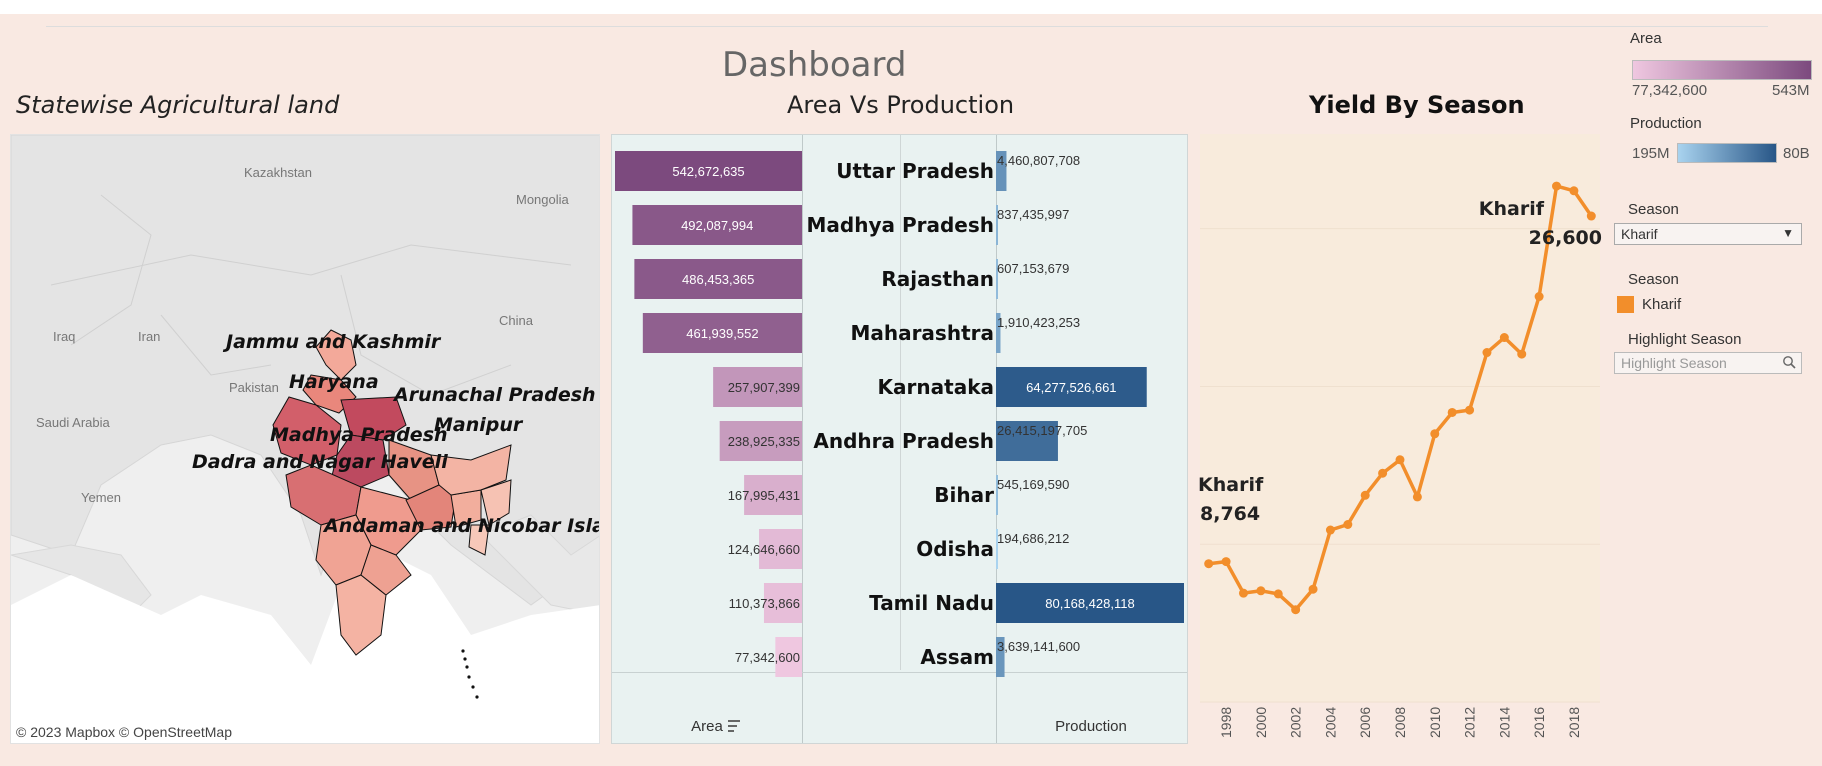  Describe the element at coordinates (901, 105) in the screenshot. I see `bar-chart-title: Area Vs Production` at that location.